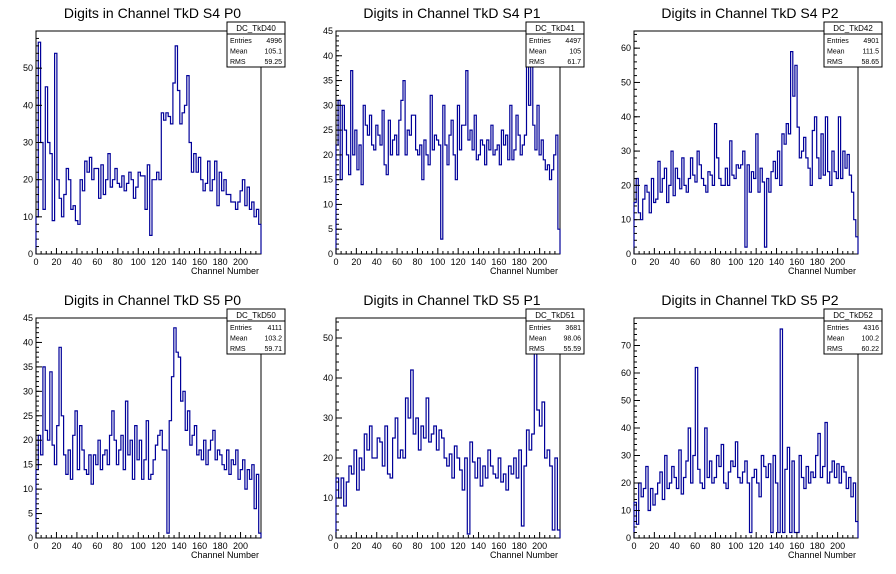 This screenshot has width=896, height=574. Describe the element at coordinates (572, 339) in the screenshot. I see `stats-value-mean: 98.06` at that location.